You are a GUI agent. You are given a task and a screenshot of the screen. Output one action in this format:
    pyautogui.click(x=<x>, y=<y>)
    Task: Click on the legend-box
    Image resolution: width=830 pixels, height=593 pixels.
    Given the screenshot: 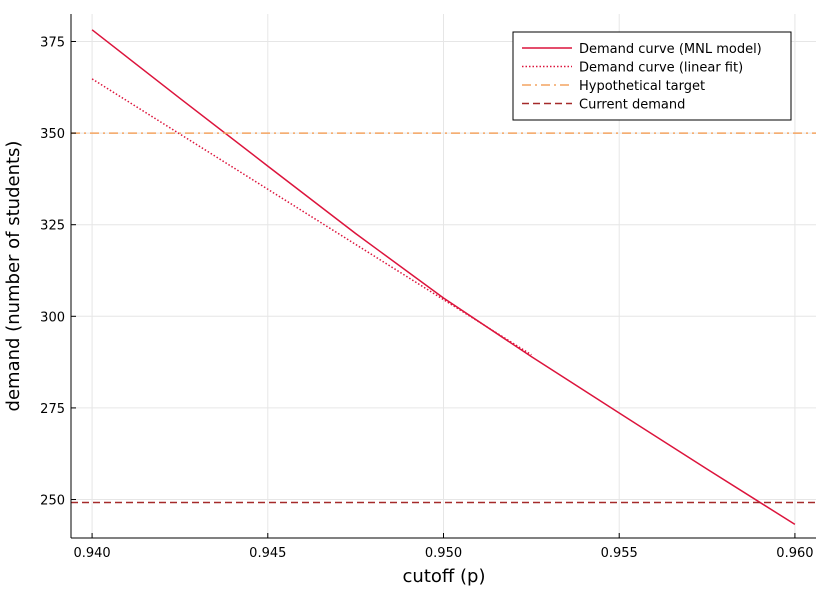 What is the action you would take?
    pyautogui.click(x=652, y=76)
    